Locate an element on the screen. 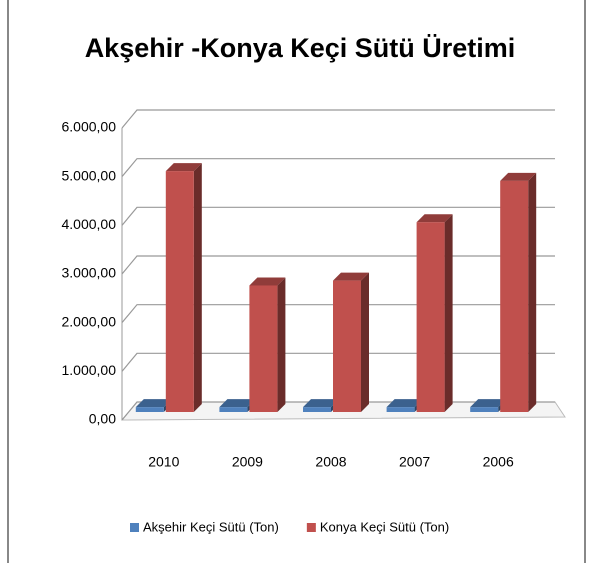 This screenshot has height=563, width=591. x-tick-label: 2007 is located at coordinates (414, 462).